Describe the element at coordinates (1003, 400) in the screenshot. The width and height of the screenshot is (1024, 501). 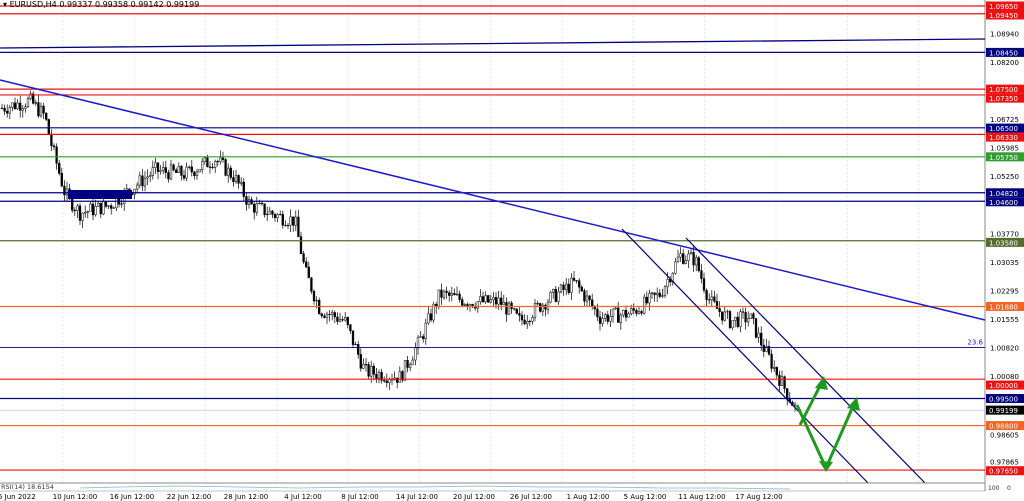
I see `price-level-label: 0.99500` at that location.